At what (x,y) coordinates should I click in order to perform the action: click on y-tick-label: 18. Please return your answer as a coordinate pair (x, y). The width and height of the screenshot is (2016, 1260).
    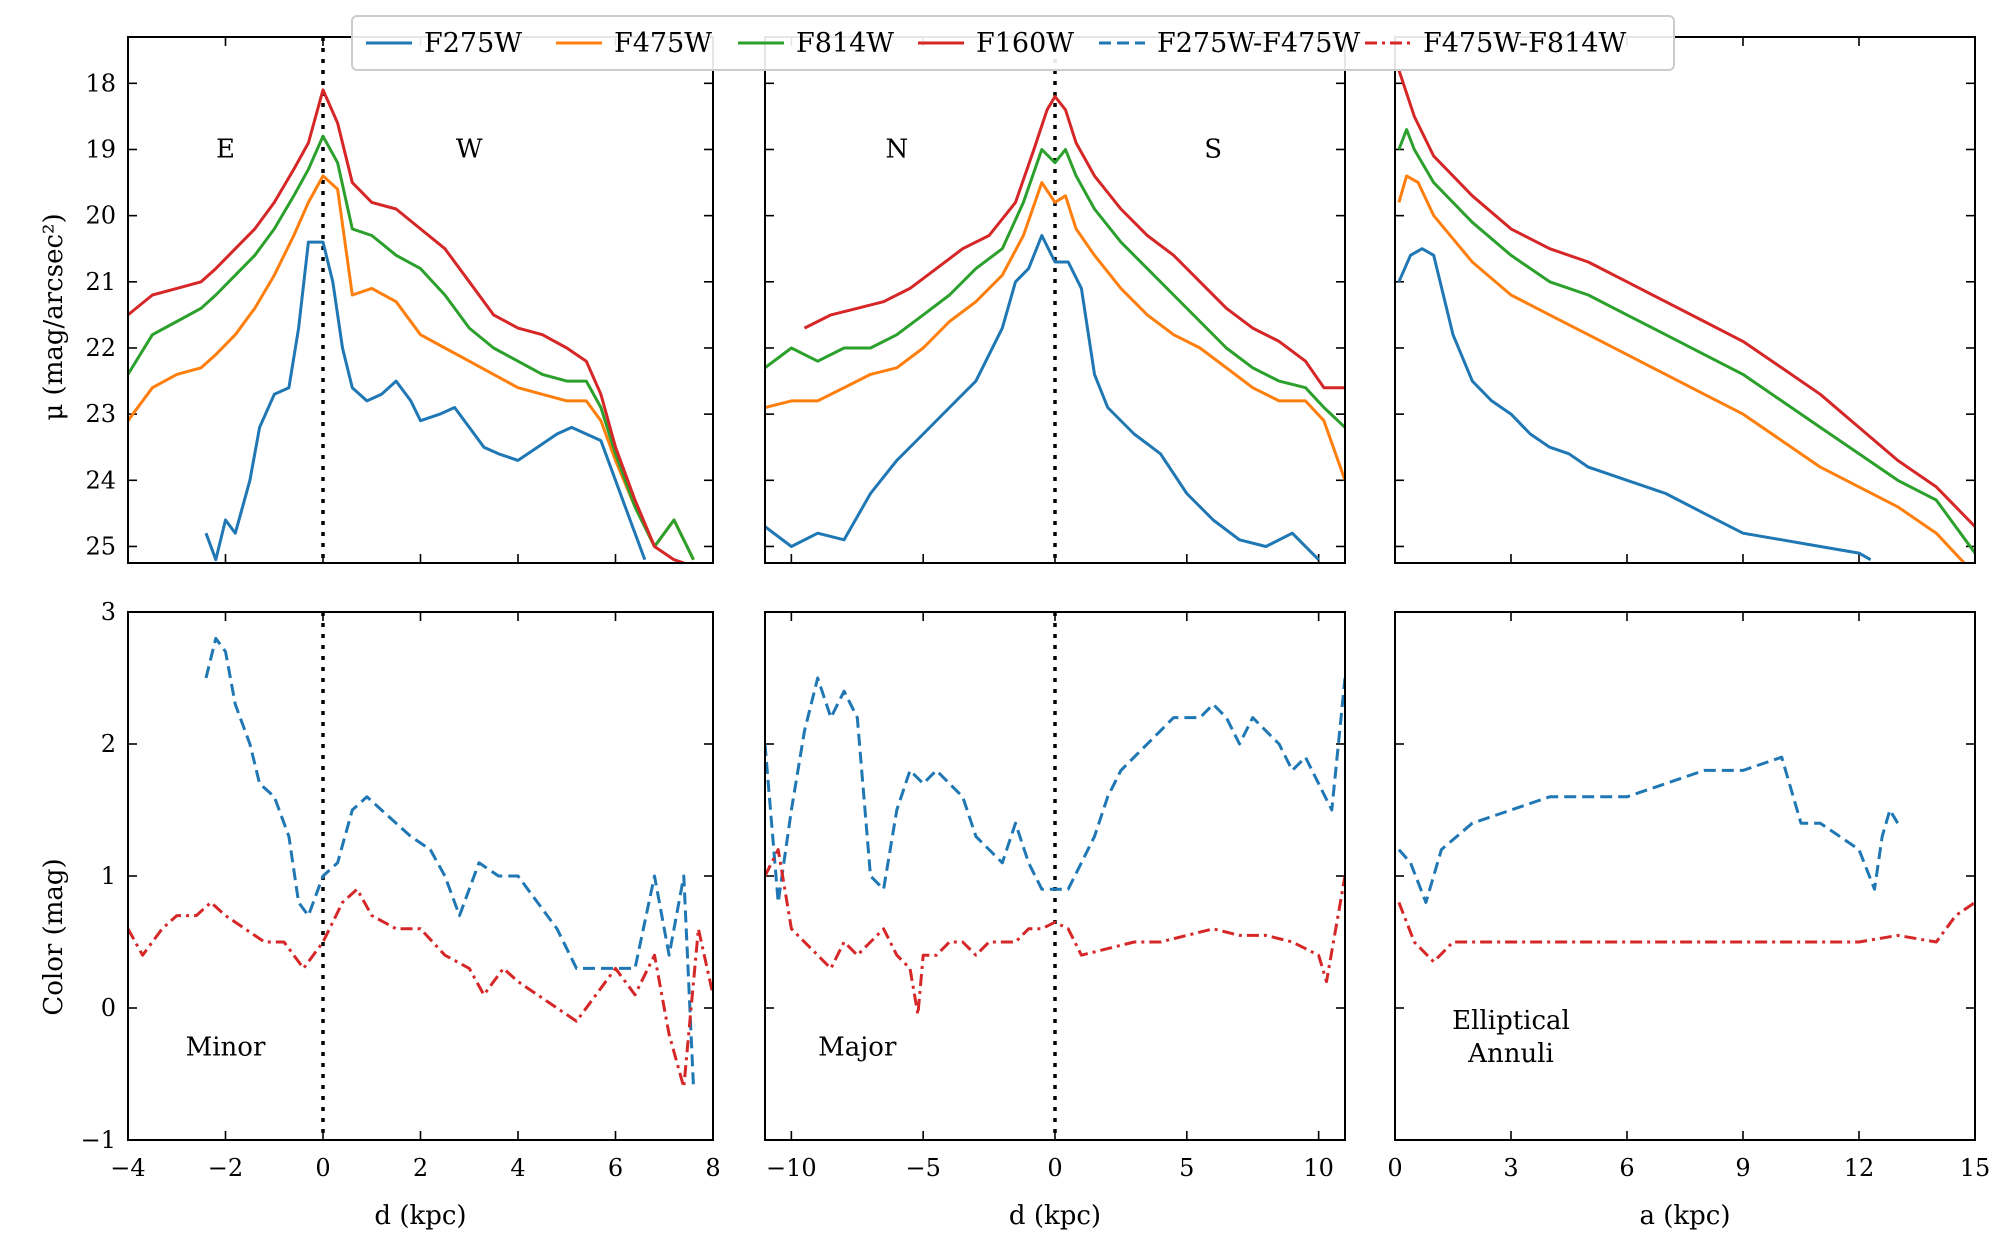
    Looking at the image, I should click on (100, 83).